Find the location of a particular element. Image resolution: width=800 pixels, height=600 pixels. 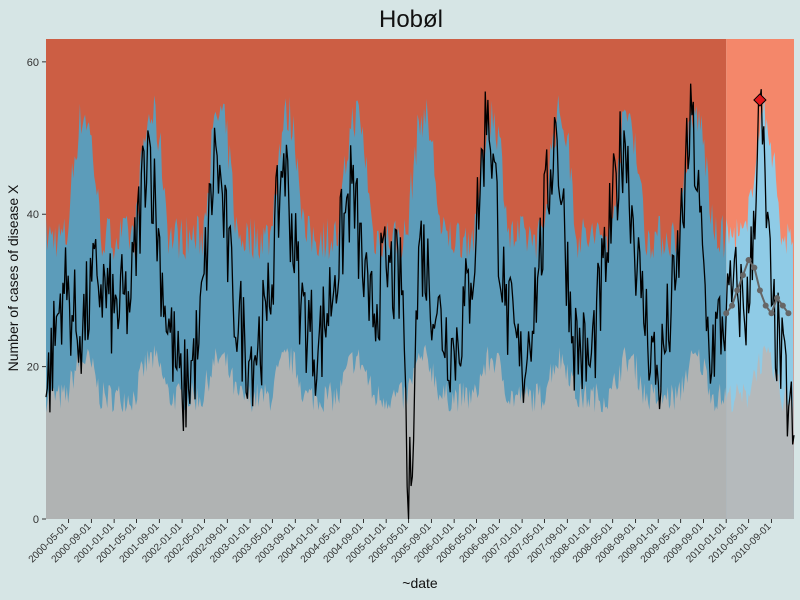

chart-title: Hobøl is located at coordinates (411, 19).